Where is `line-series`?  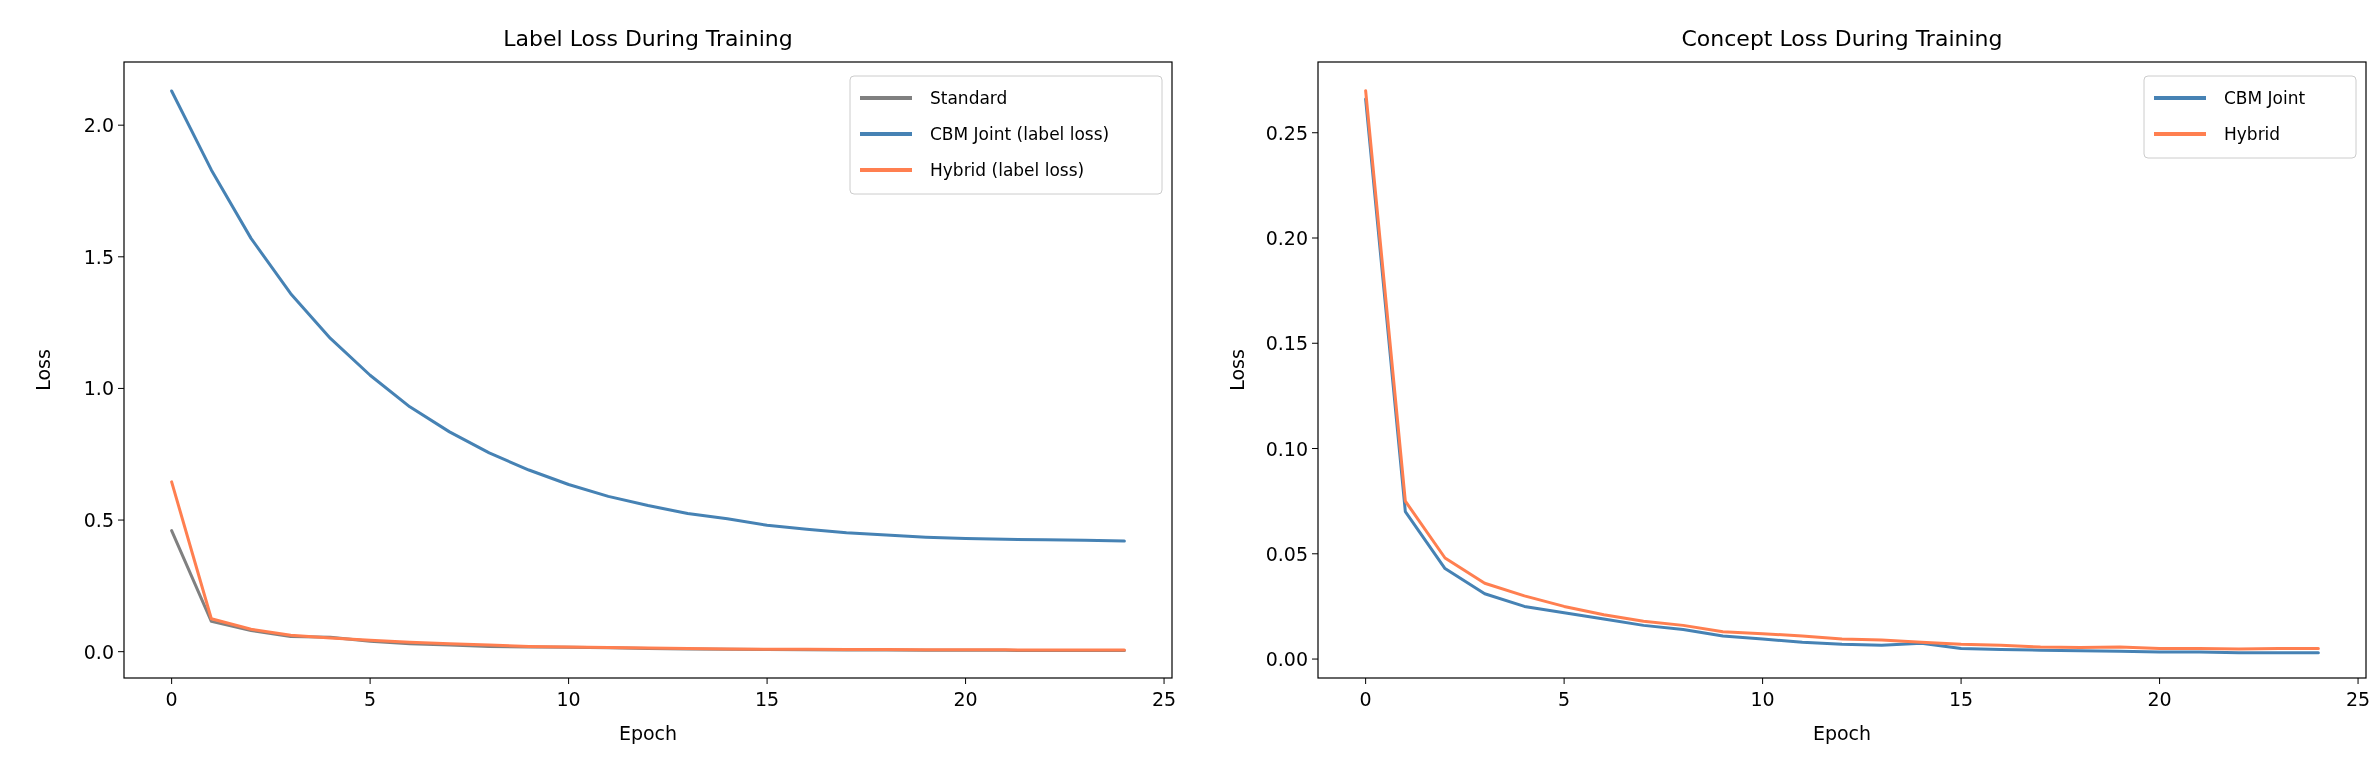 line-series is located at coordinates (648, 566).